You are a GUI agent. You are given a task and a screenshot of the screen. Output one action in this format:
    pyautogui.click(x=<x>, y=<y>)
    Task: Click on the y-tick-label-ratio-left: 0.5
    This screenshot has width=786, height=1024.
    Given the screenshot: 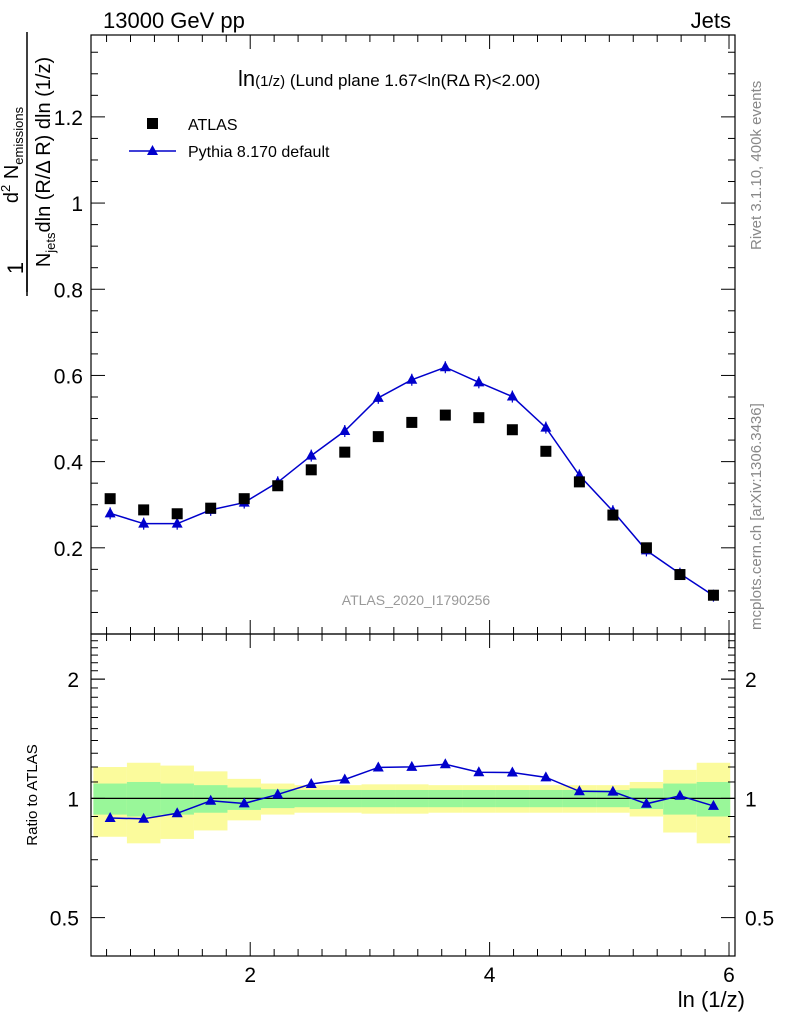 What is the action you would take?
    pyautogui.click(x=64, y=919)
    